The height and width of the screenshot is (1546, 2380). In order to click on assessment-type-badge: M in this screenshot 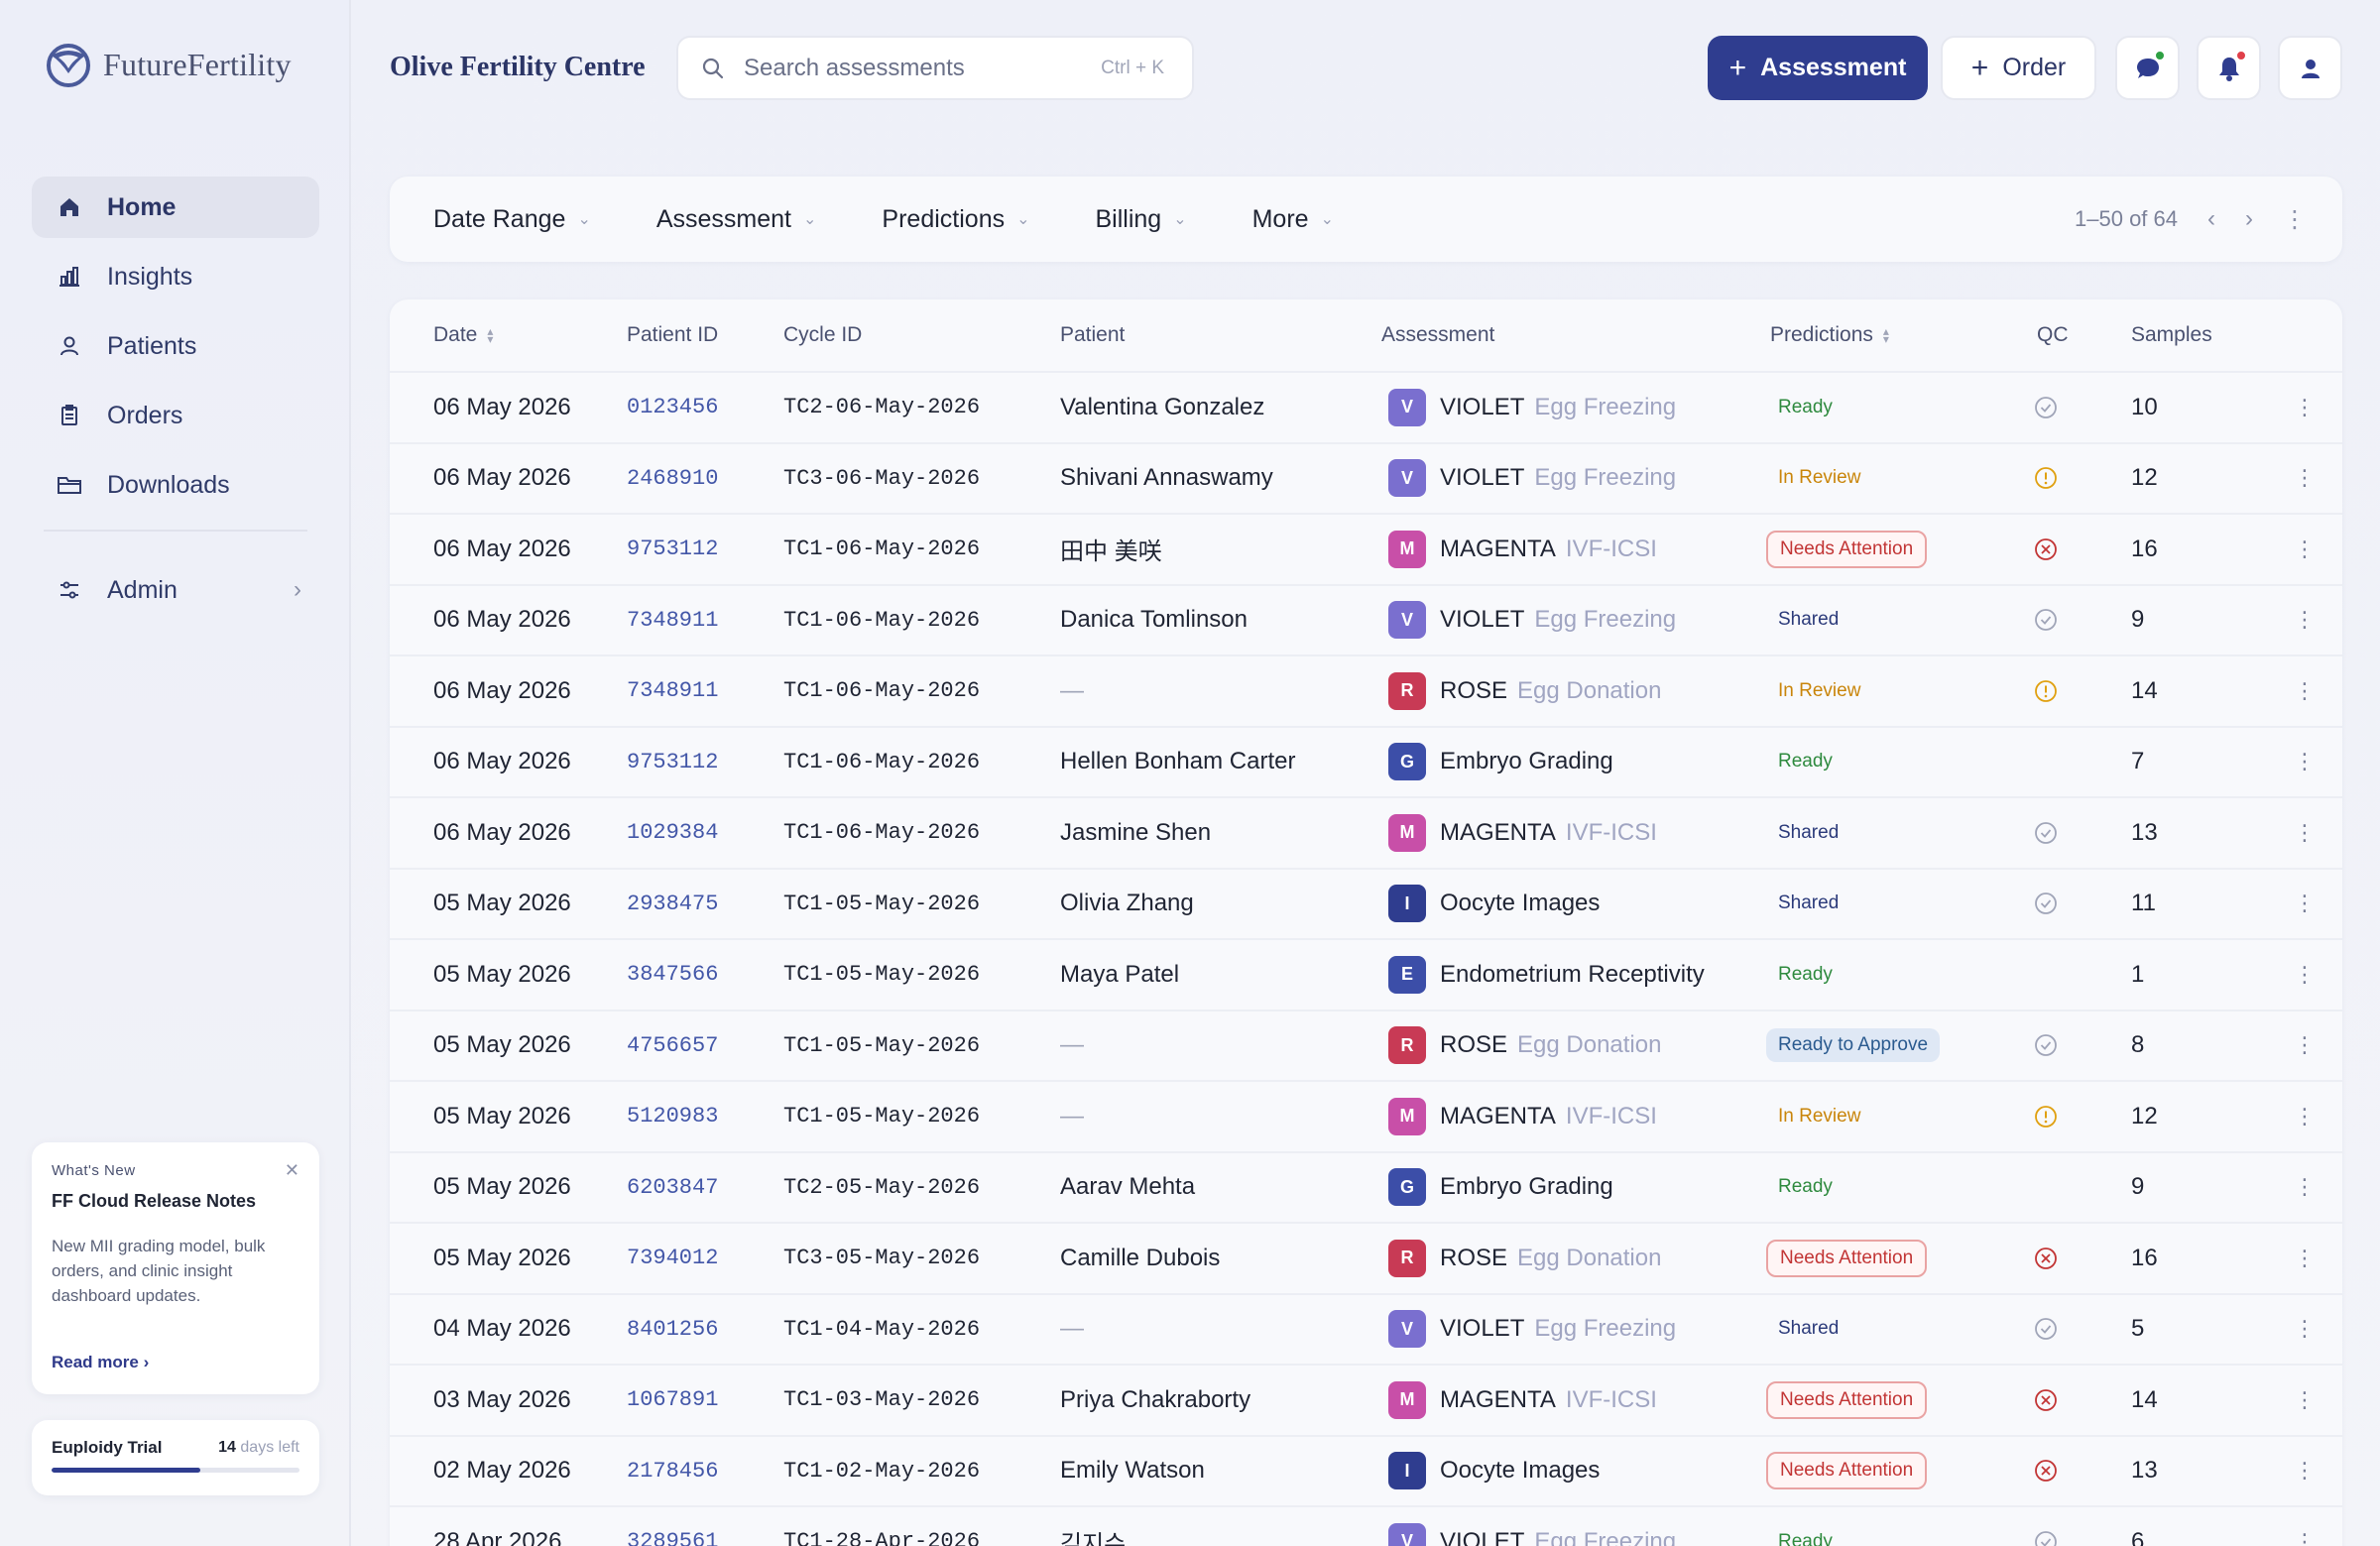, I will do `click(1407, 1116)`.